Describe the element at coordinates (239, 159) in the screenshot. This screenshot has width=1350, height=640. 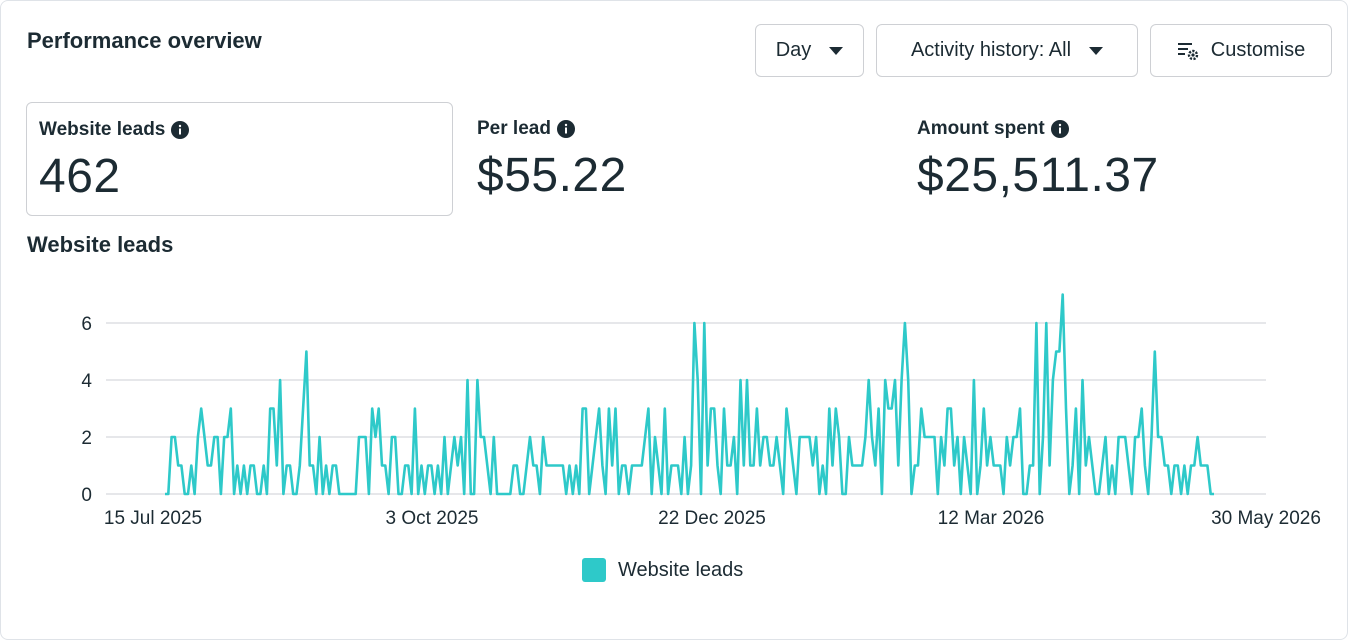
I see `metric-website-leads: Website leads 462` at that location.